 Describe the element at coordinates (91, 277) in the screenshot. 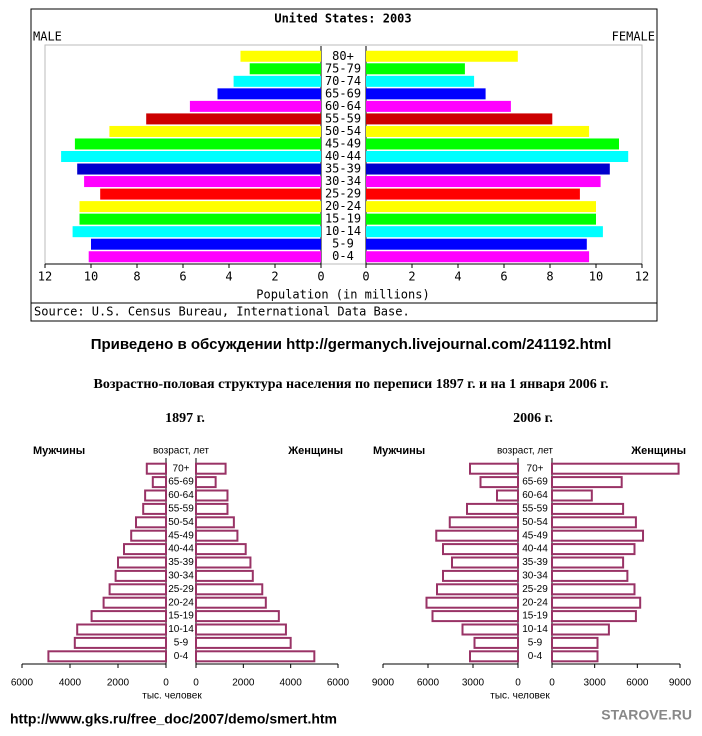

I see `x-tick-label: 10` at that location.